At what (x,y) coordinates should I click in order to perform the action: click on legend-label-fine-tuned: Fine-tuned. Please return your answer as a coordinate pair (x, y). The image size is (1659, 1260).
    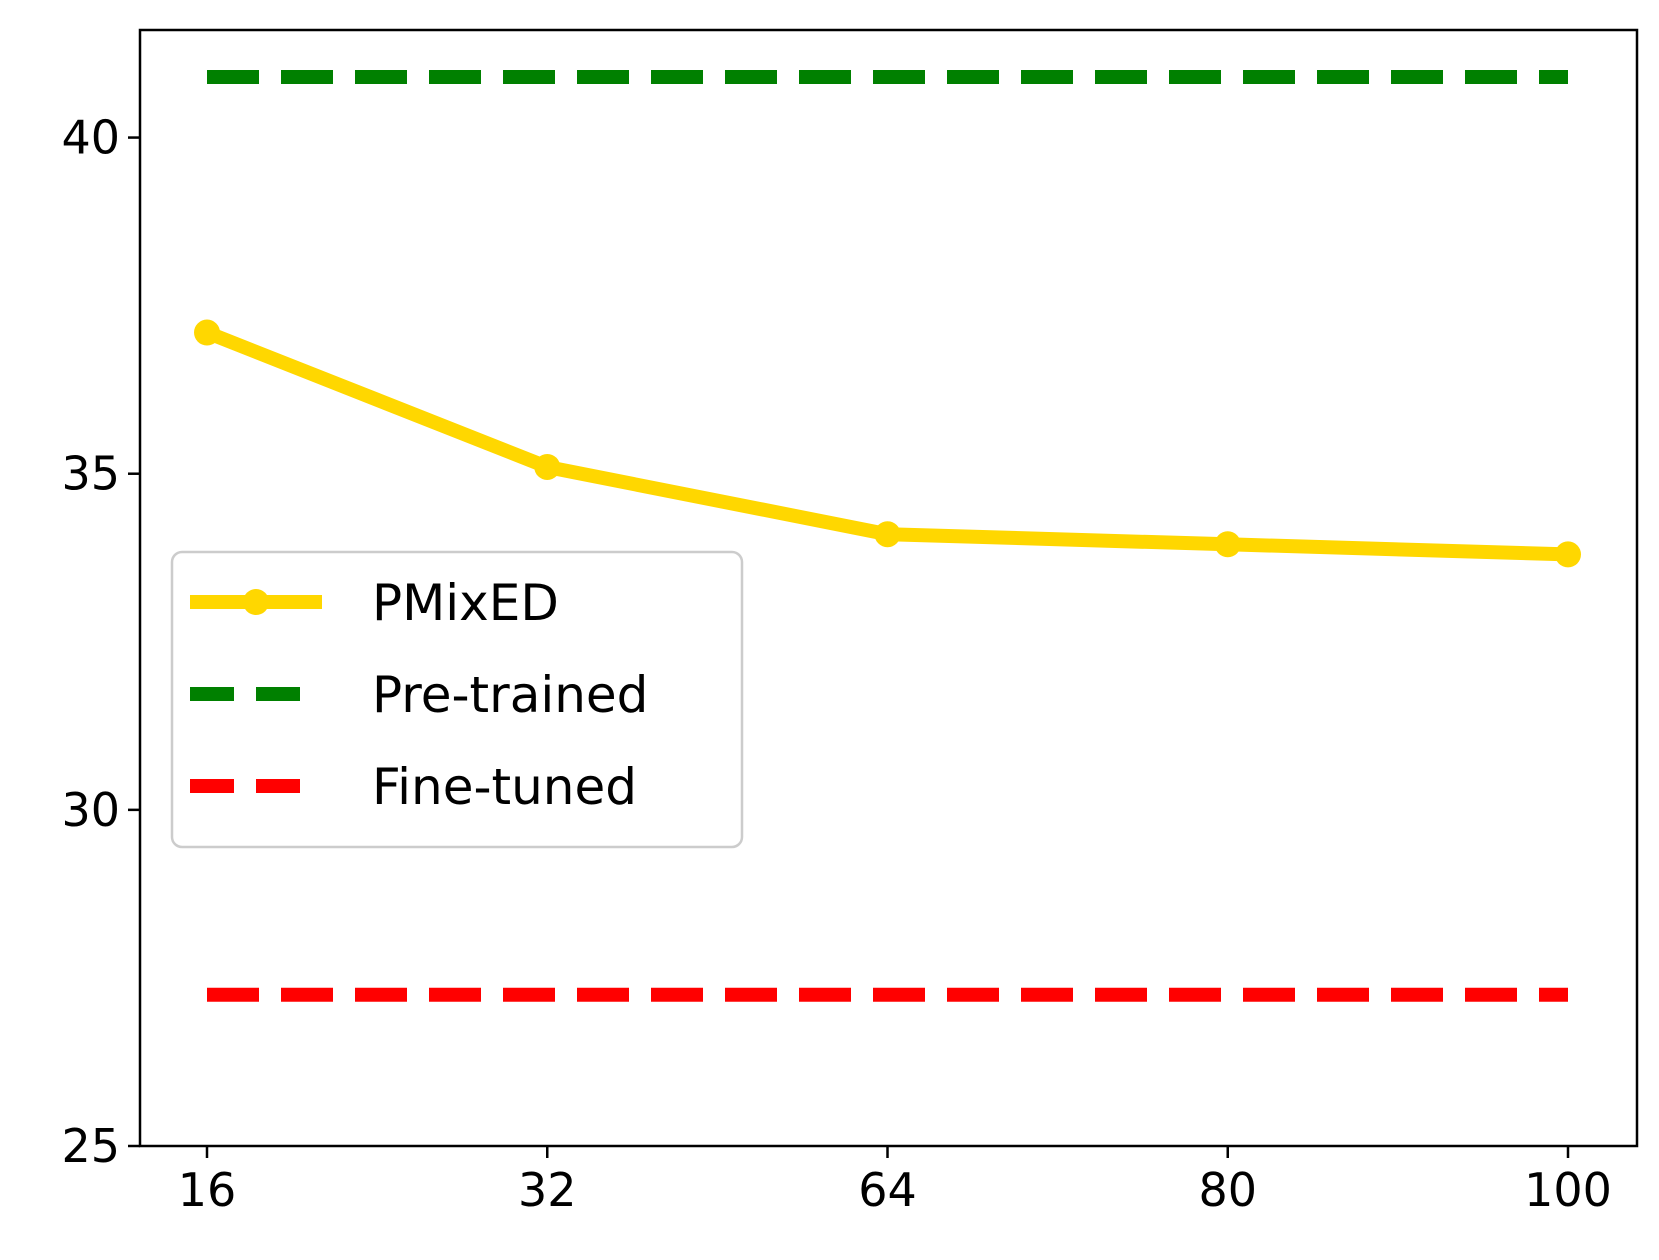
    Looking at the image, I should click on (504, 787).